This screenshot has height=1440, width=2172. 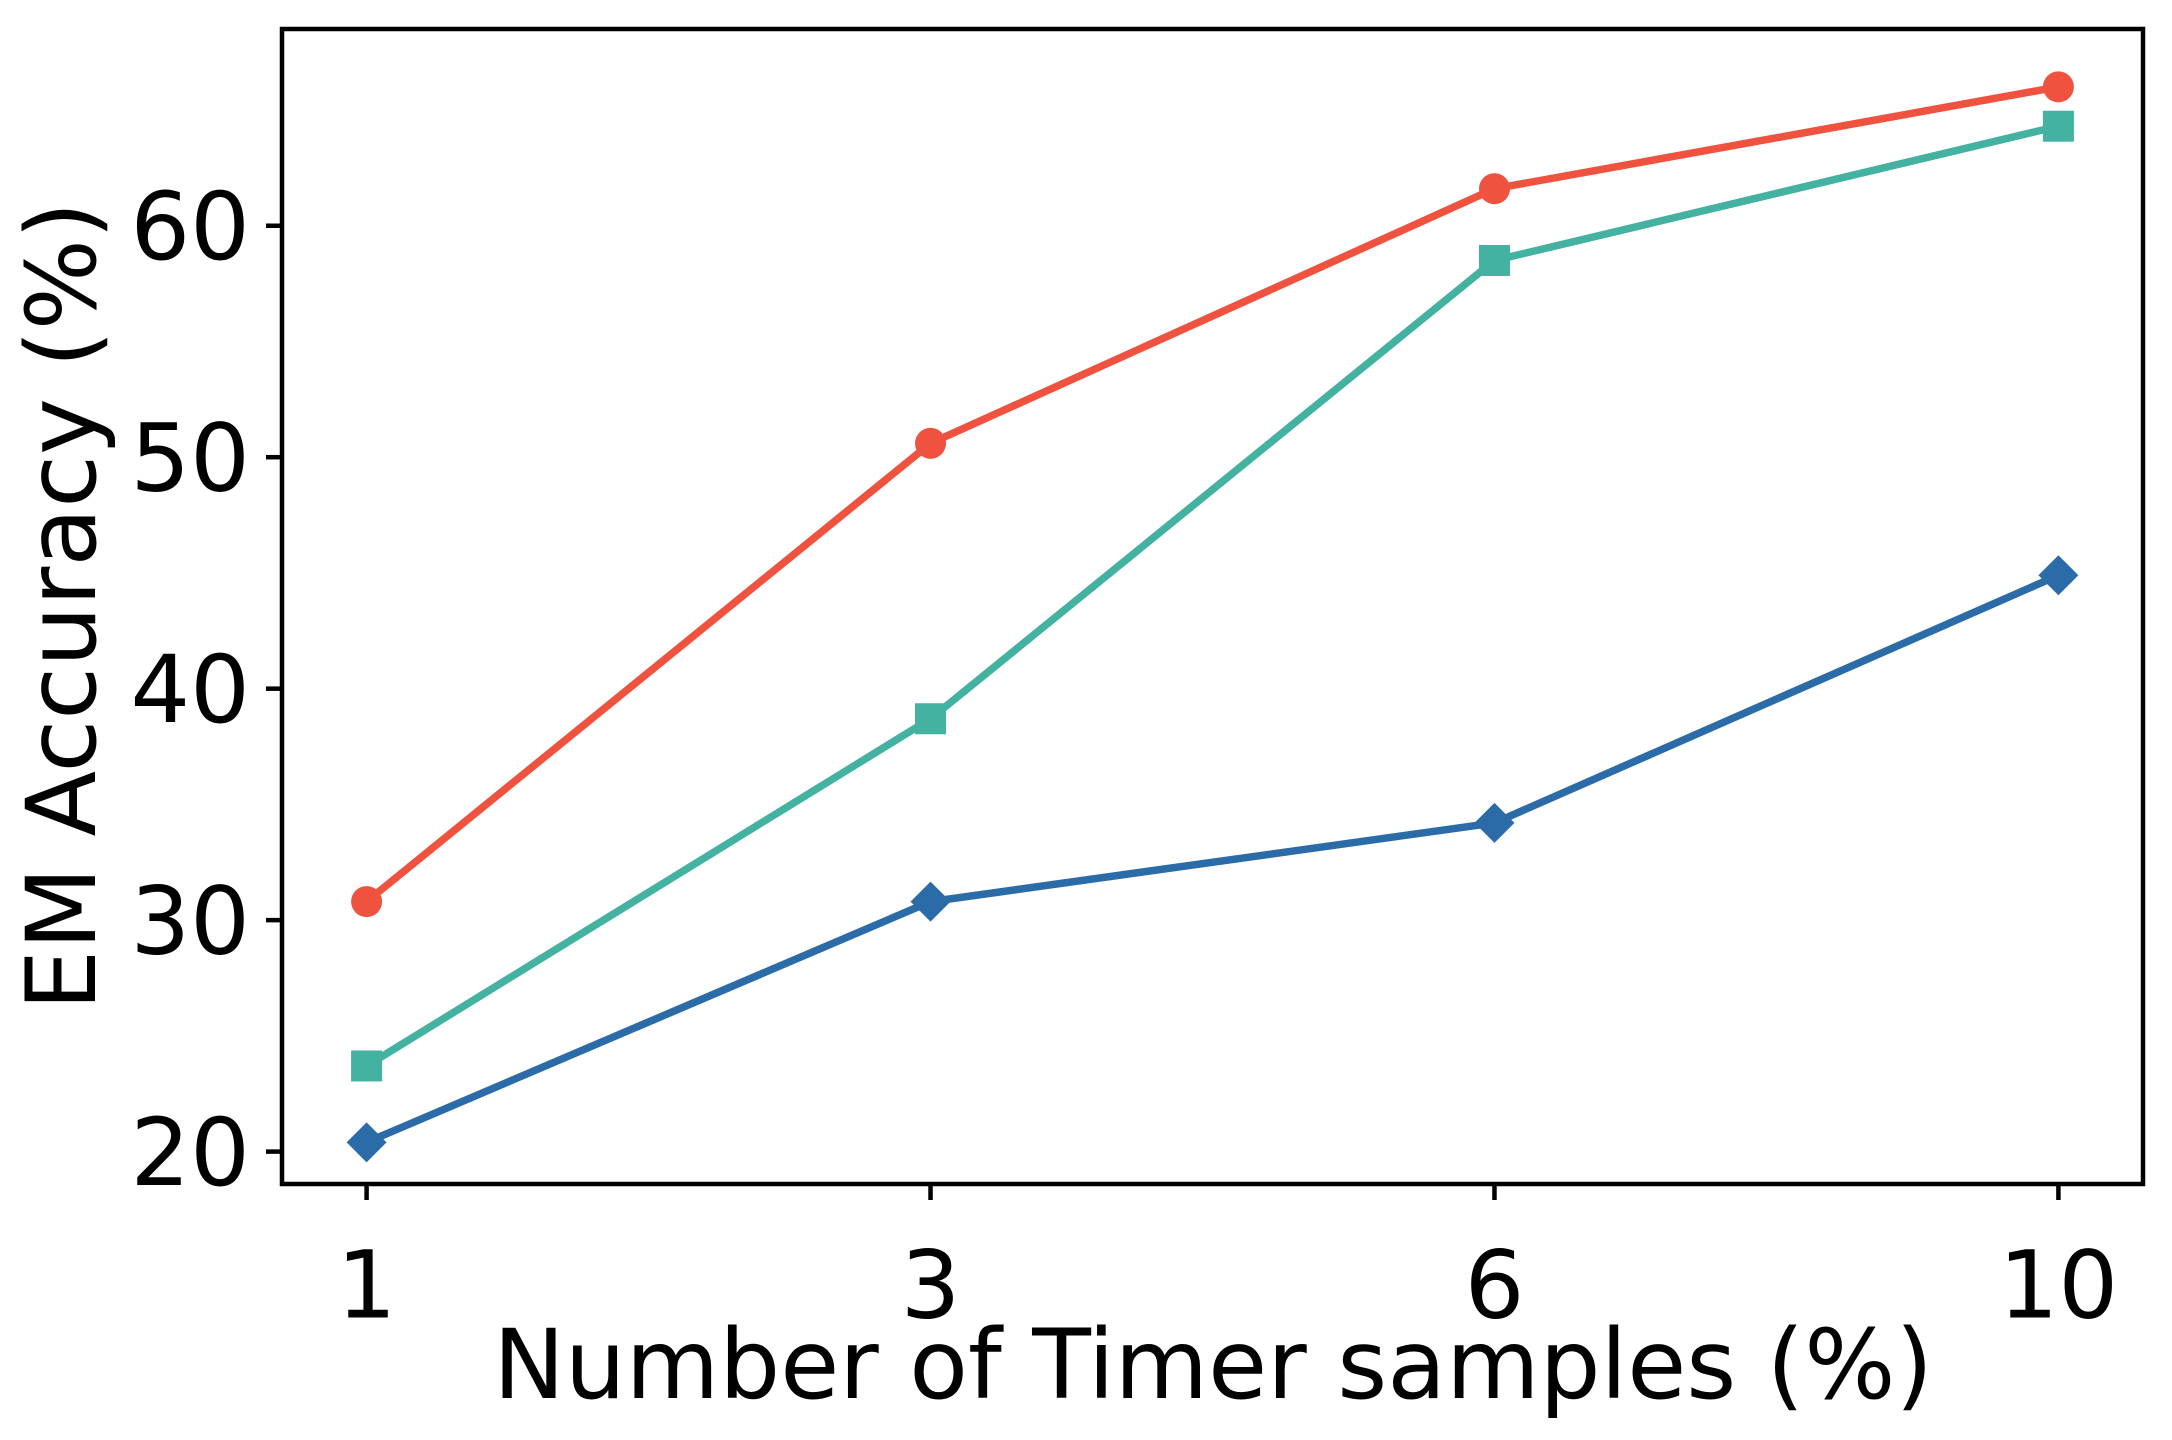 What do you see at coordinates (1213, 1365) in the screenshot?
I see `x-axis-label: Number of Timer samples (%)` at bounding box center [1213, 1365].